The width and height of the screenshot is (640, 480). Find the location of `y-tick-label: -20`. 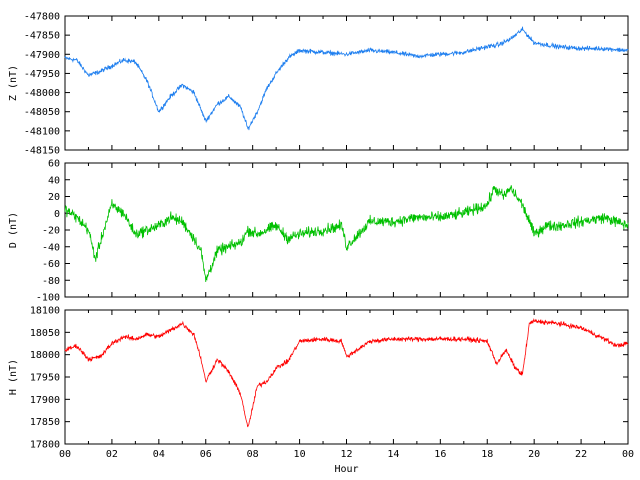

y-tick-label: -20 is located at coordinates (51, 231).